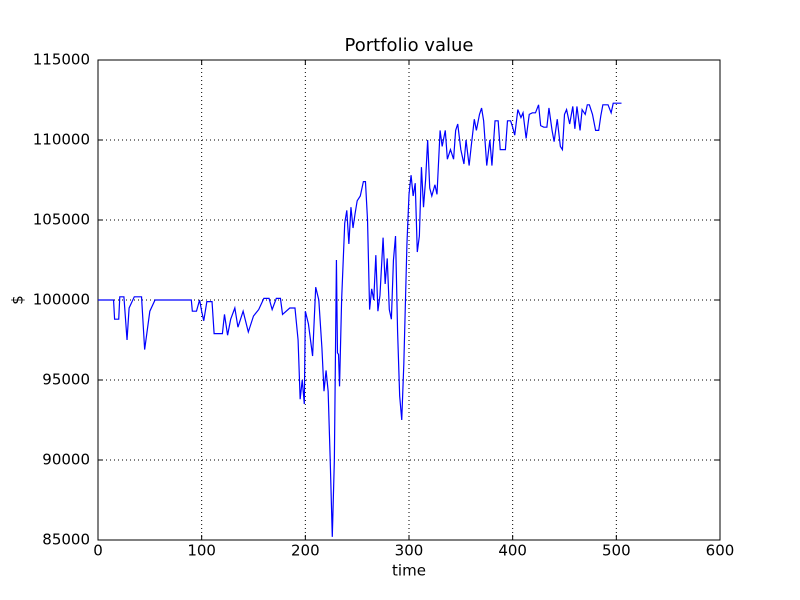 The width and height of the screenshot is (800, 600). Describe the element at coordinates (66, 540) in the screenshot. I see `y-tick-label: 85000` at that location.